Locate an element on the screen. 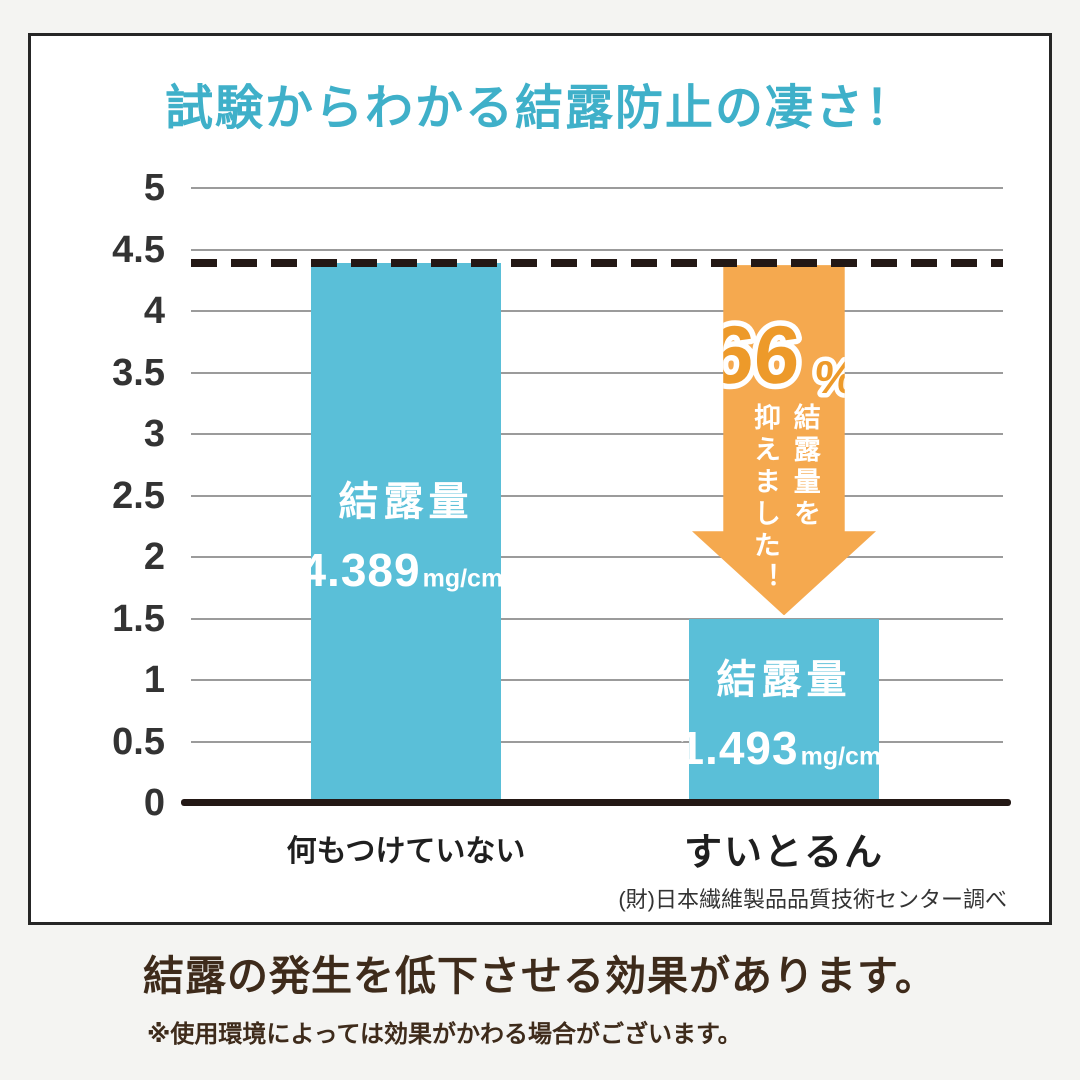 Image resolution: width=1080 pixels, height=1080 pixels. percent-sign: % is located at coordinates (835, 376).